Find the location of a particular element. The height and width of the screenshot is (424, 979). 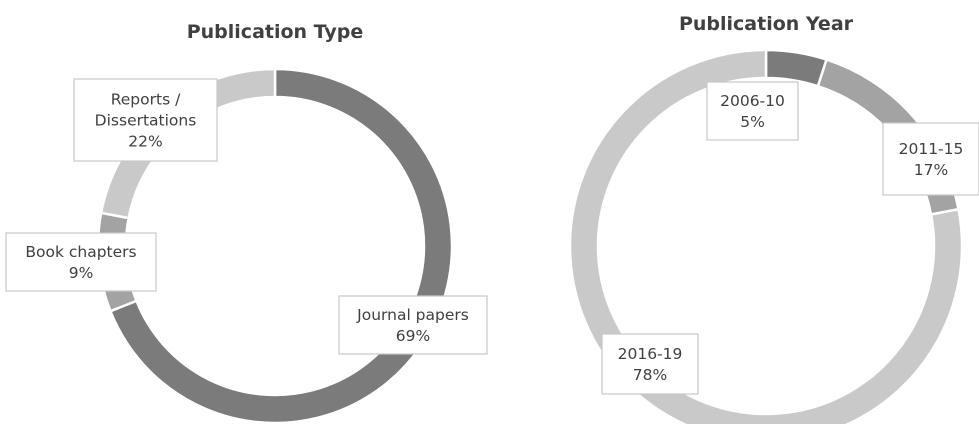

data-label-reports-dissertations: Reports / Dissertations 22% is located at coordinates (145, 120).